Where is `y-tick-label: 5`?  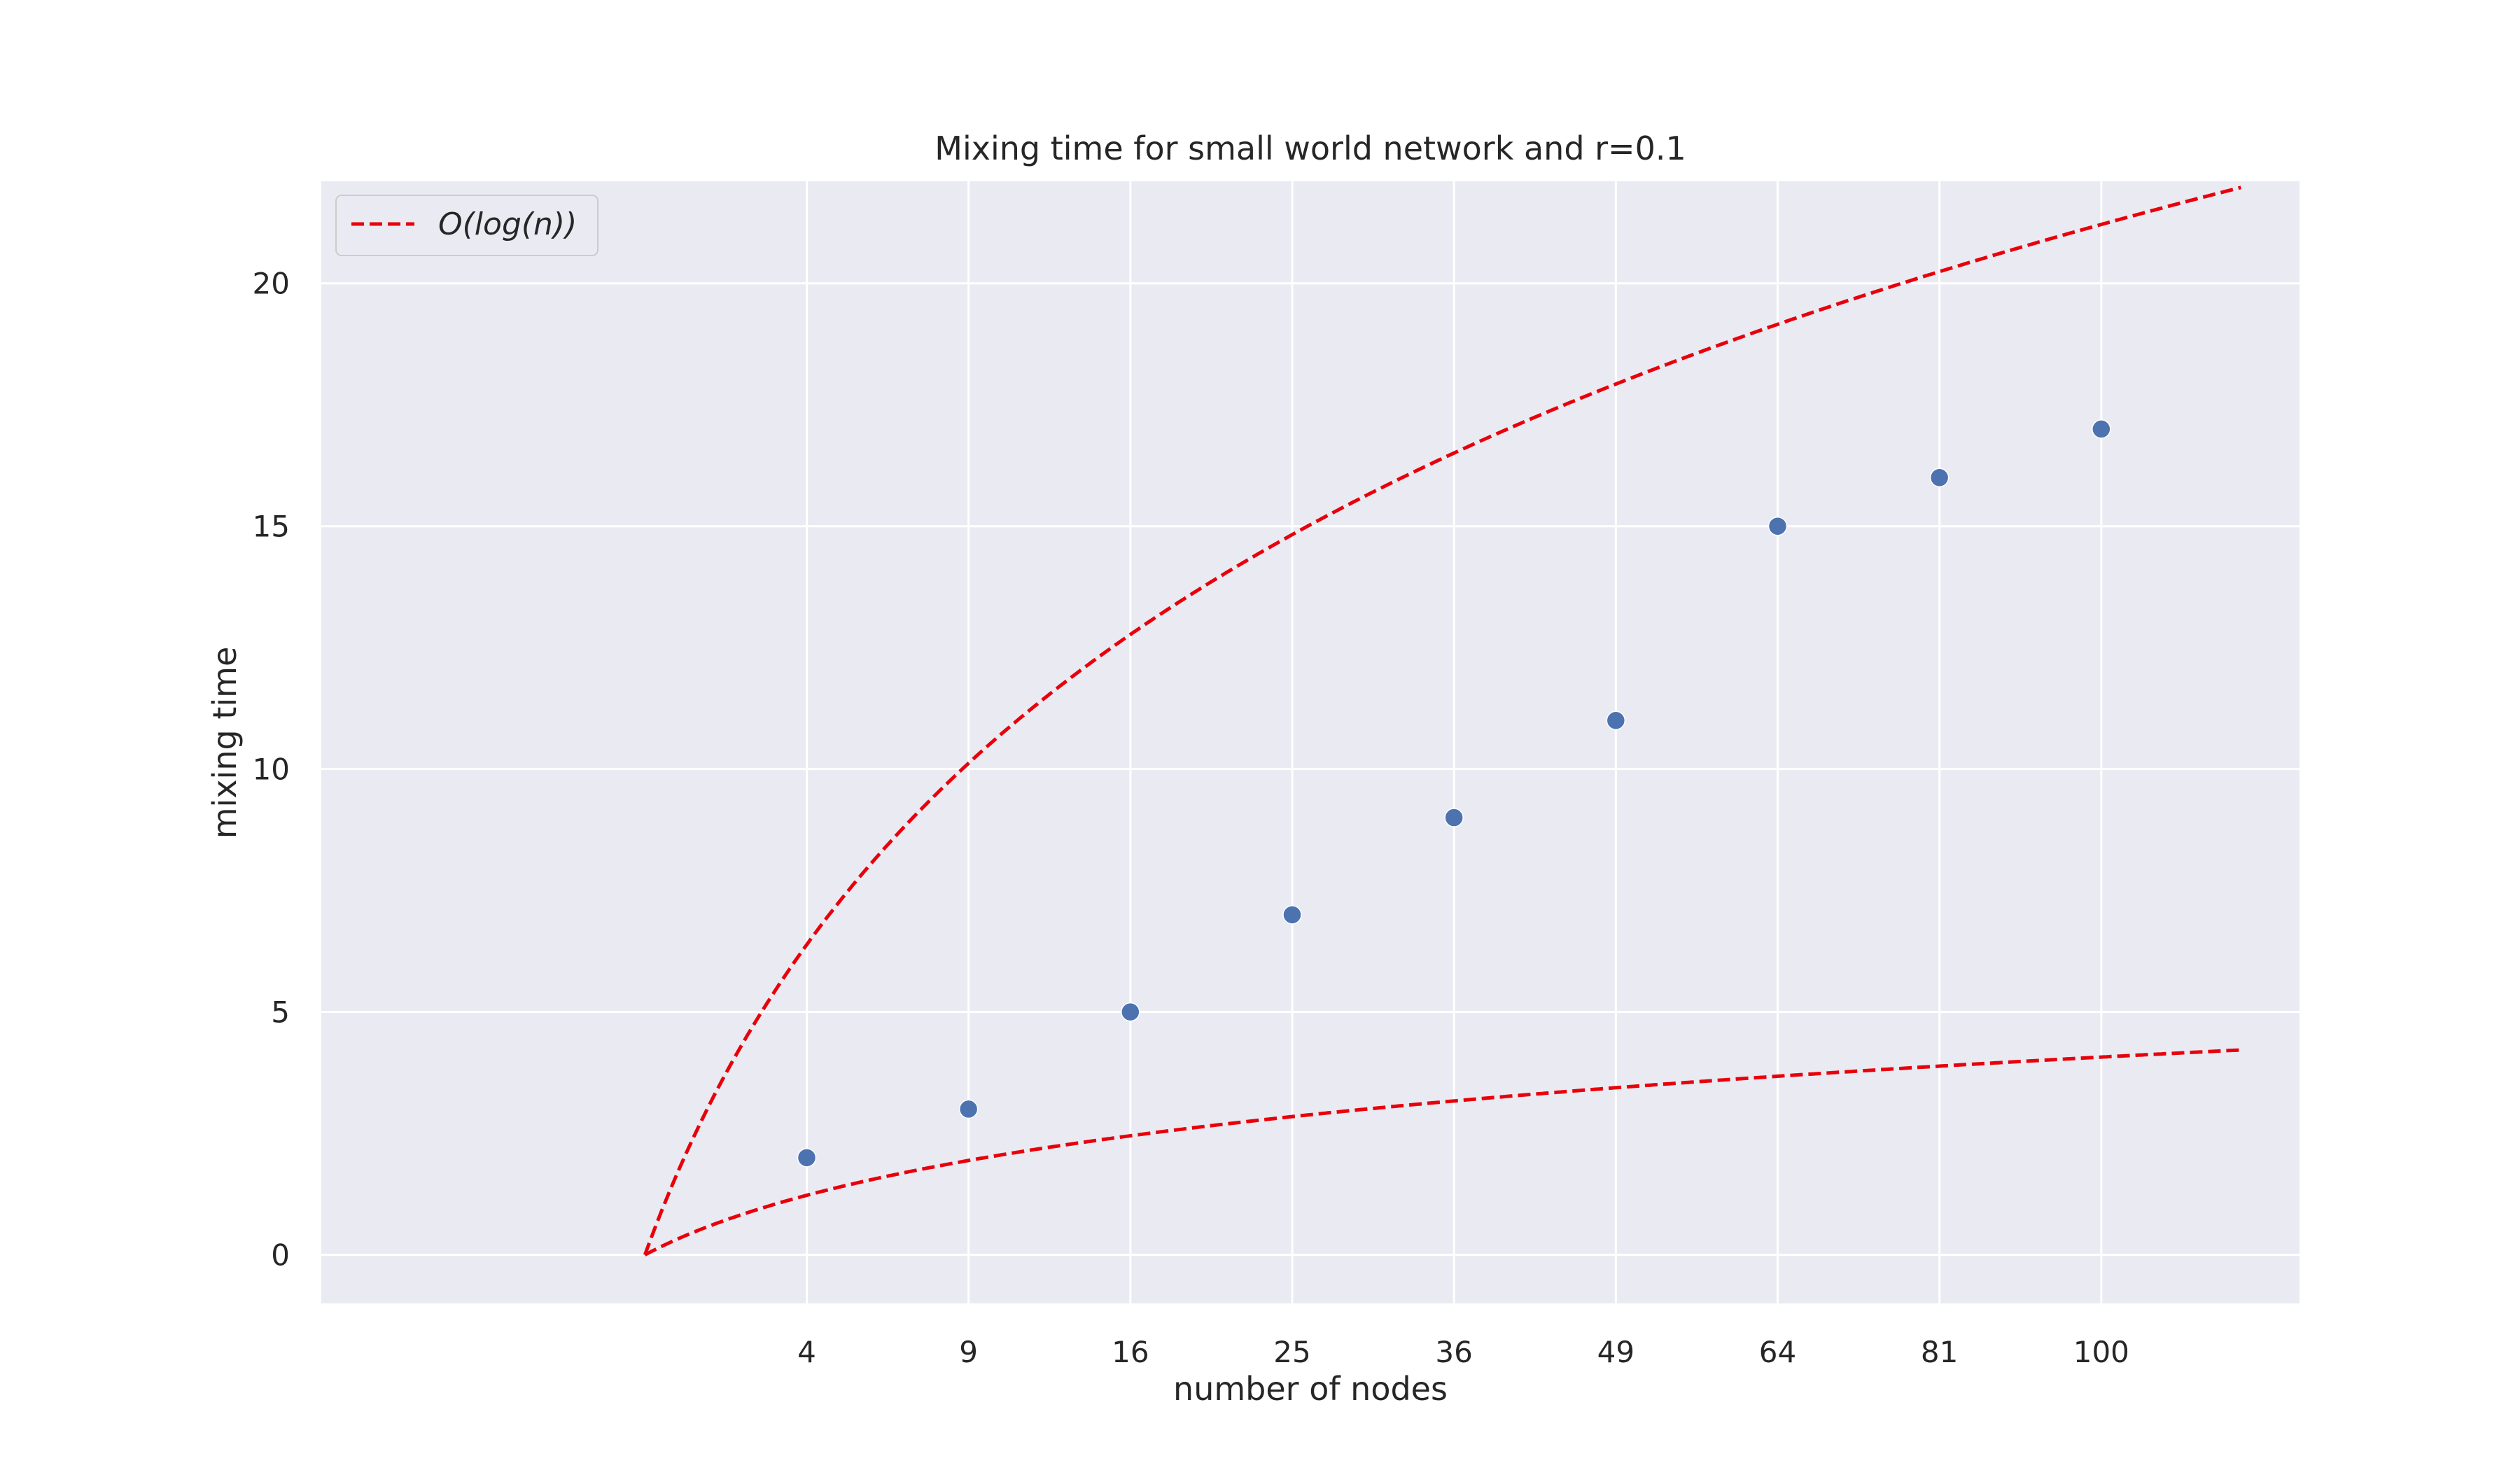
y-tick-label: 5 is located at coordinates (280, 1012).